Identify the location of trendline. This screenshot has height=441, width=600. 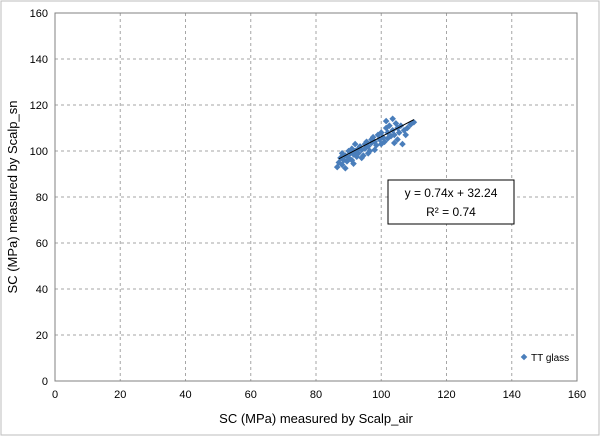
(376, 139).